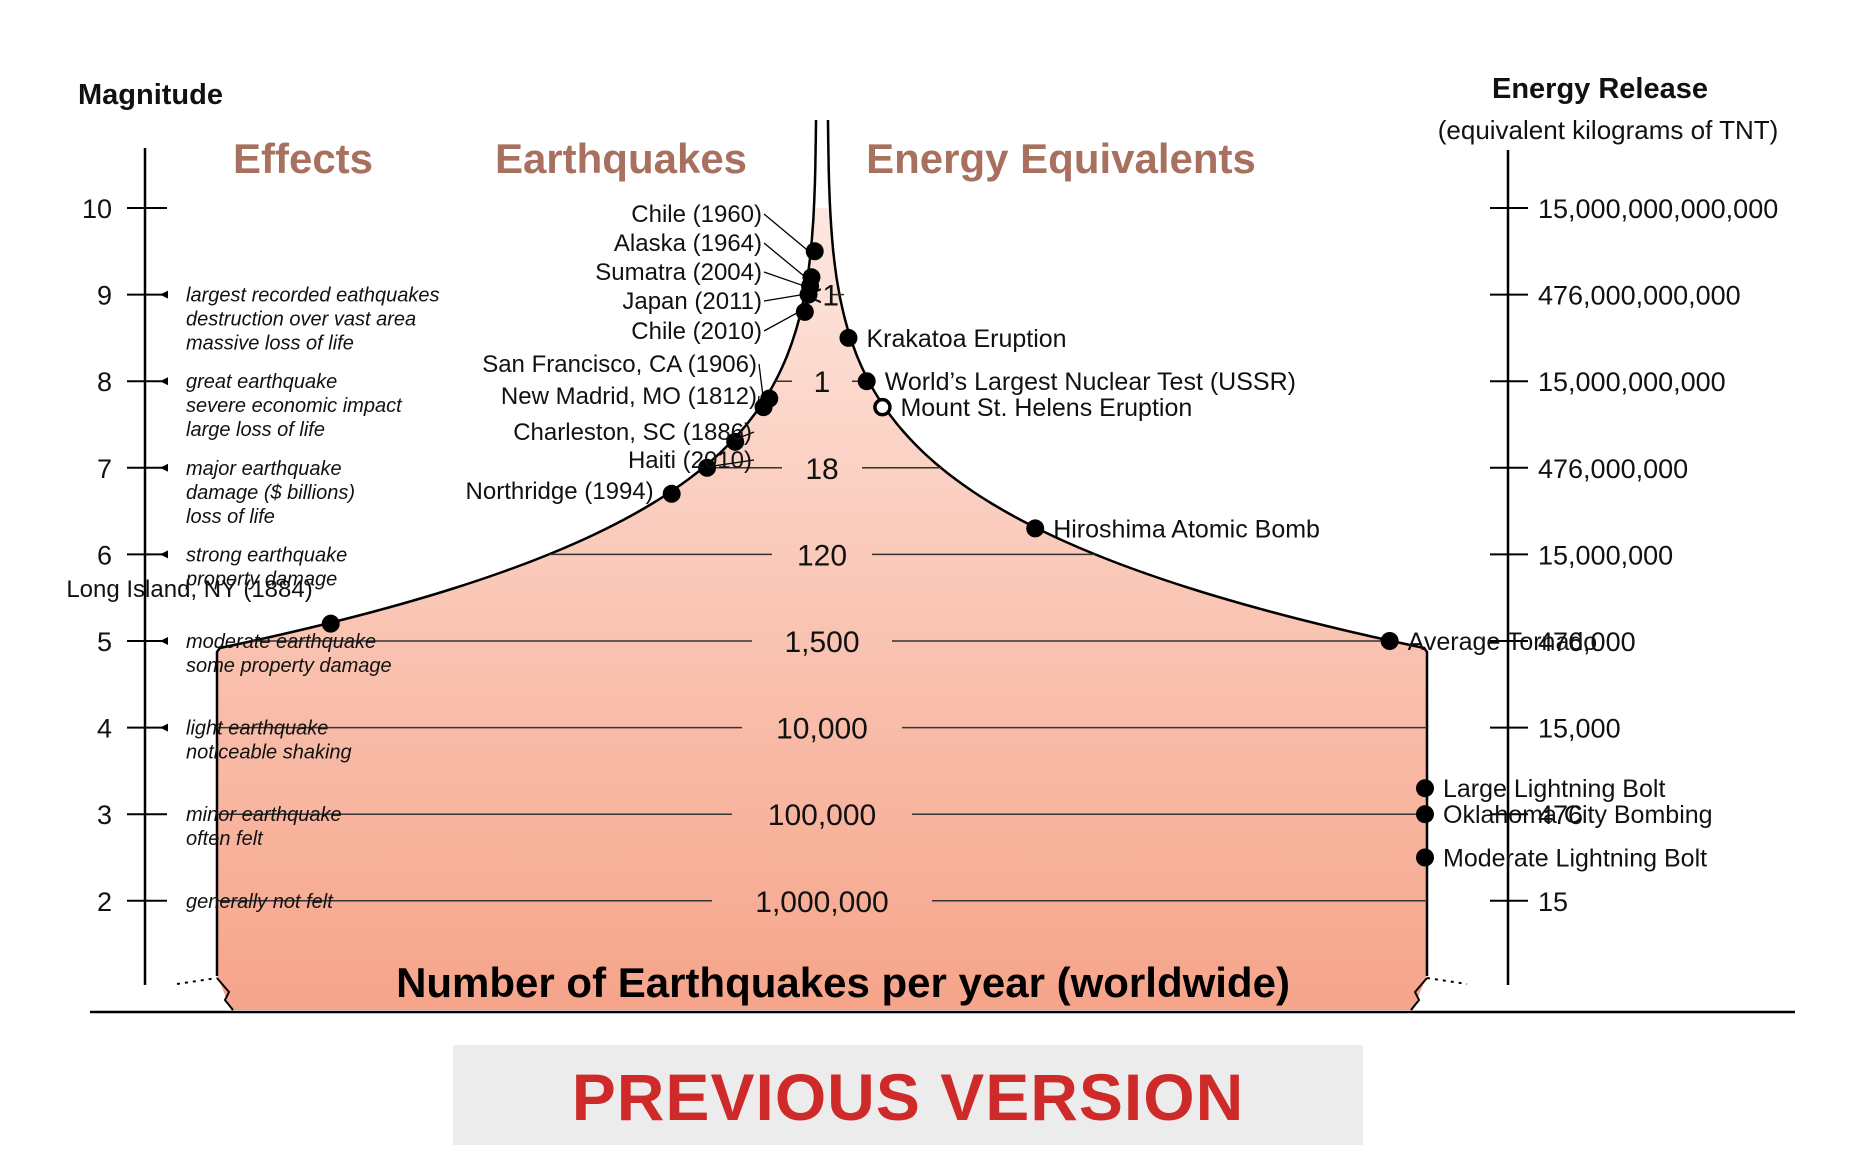 The height and width of the screenshot is (1172, 1855). I want to click on earthquake-label: Haiti (2010), so click(690, 460).